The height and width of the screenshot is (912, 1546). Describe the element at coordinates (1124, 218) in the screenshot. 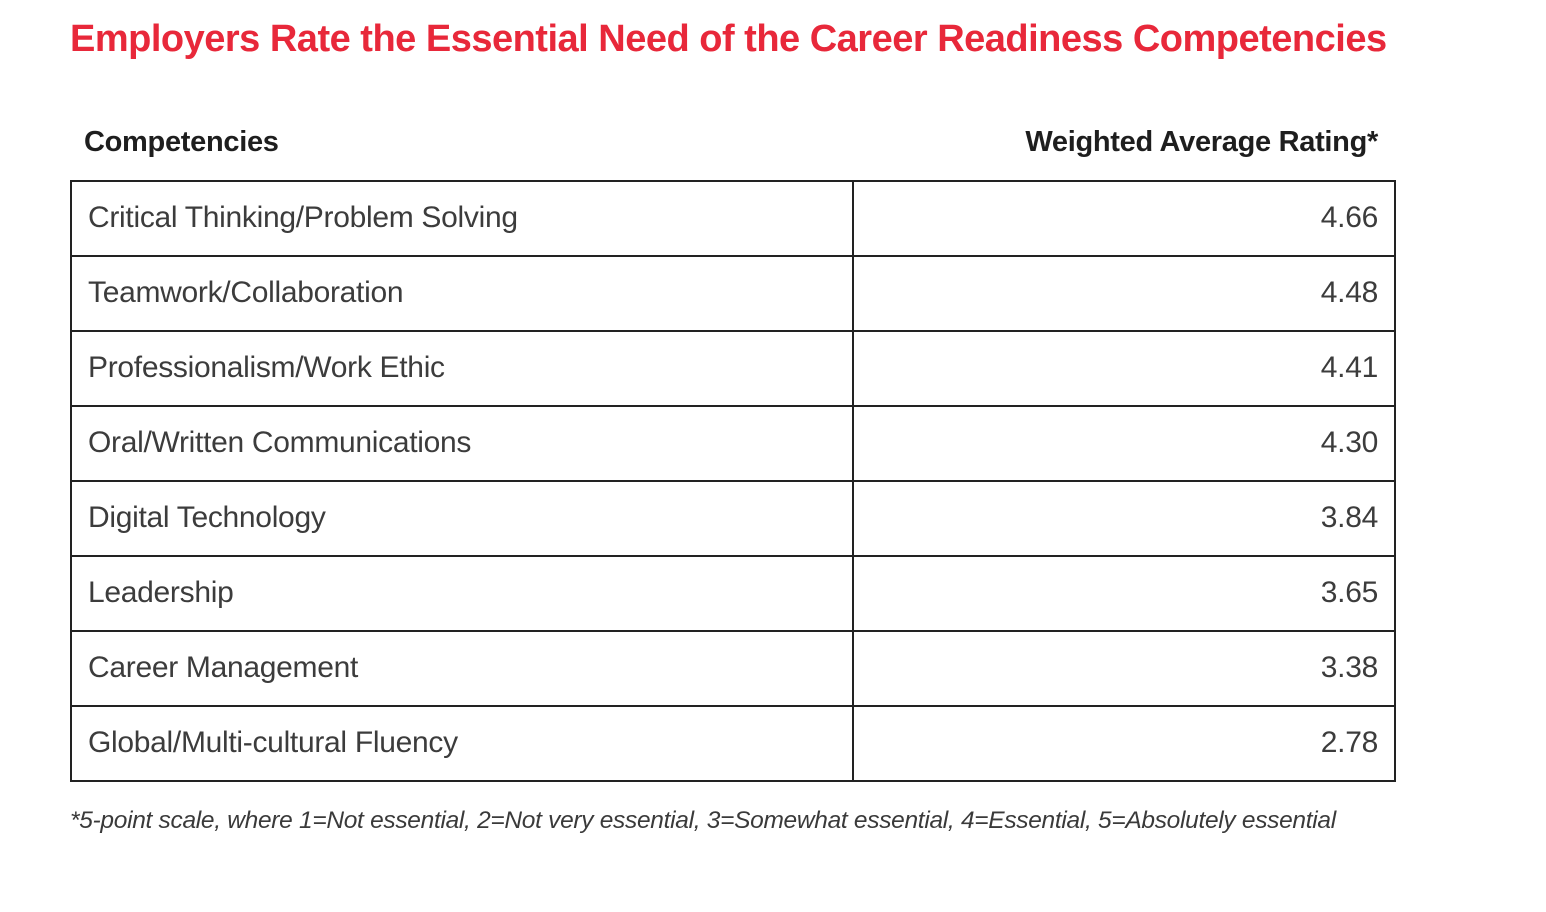

I see `rating-cell: 4.66` at that location.